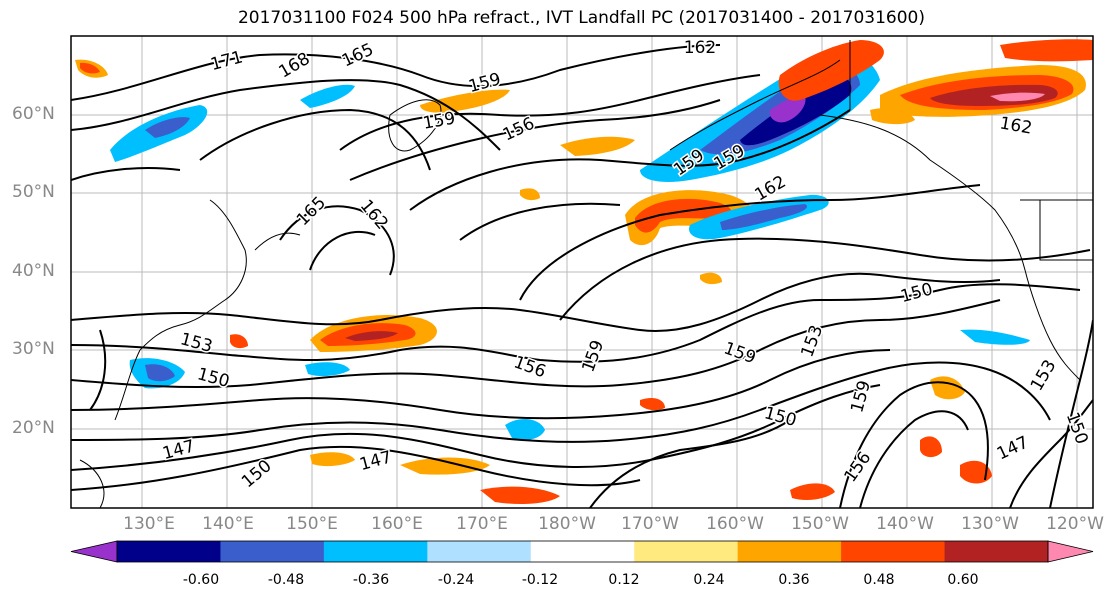 This screenshot has height=601, width=1105. What do you see at coordinates (879, 580) in the screenshot?
I see `colorbar-tick: 0.48` at bounding box center [879, 580].